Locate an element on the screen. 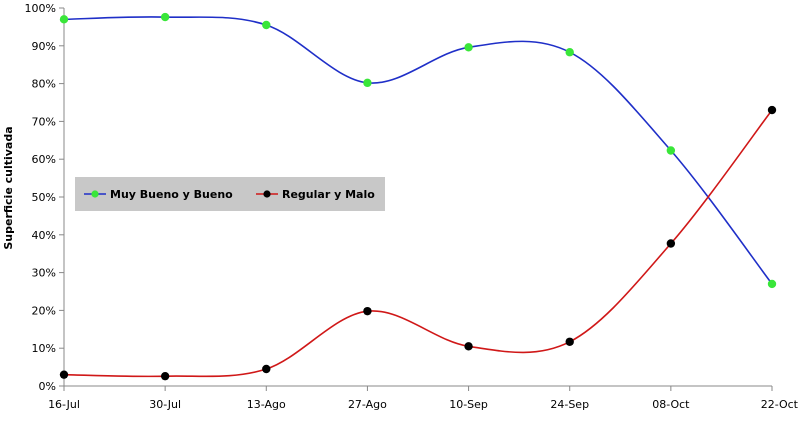 The height and width of the screenshot is (425, 799). y-tick-label: 80% is located at coordinates (44, 84).